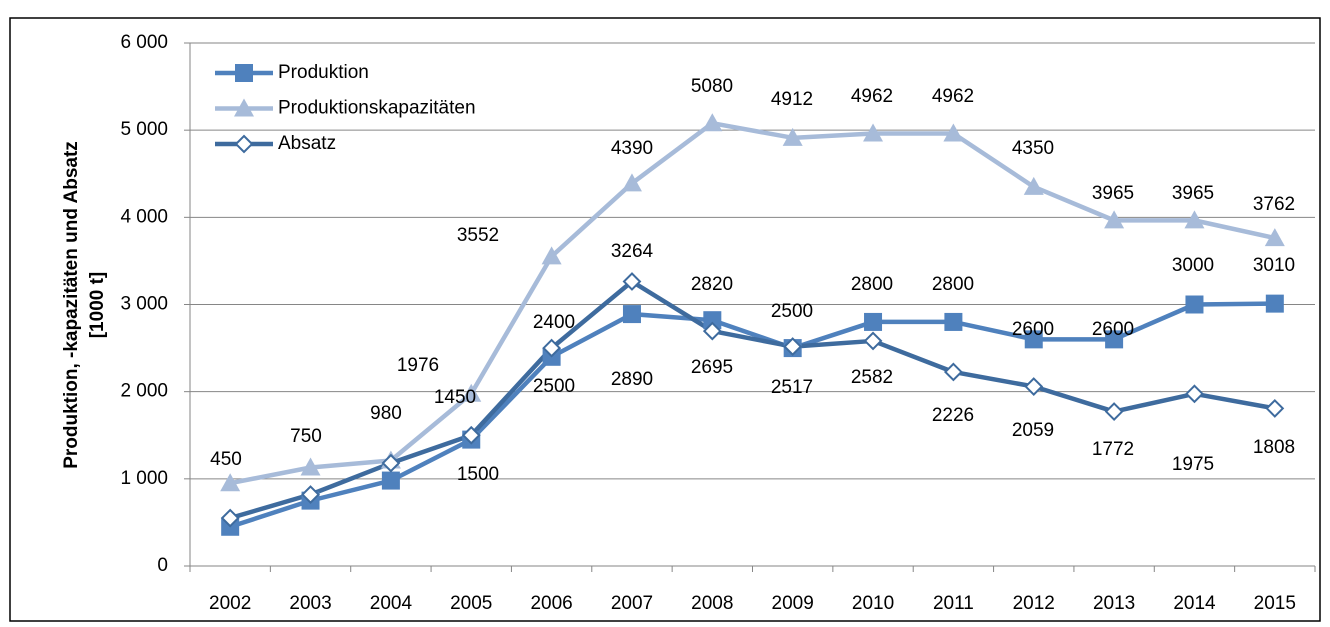 This screenshot has height=627, width=1330. Describe the element at coordinates (1113, 449) in the screenshot. I see `data-label: 1772` at that location.